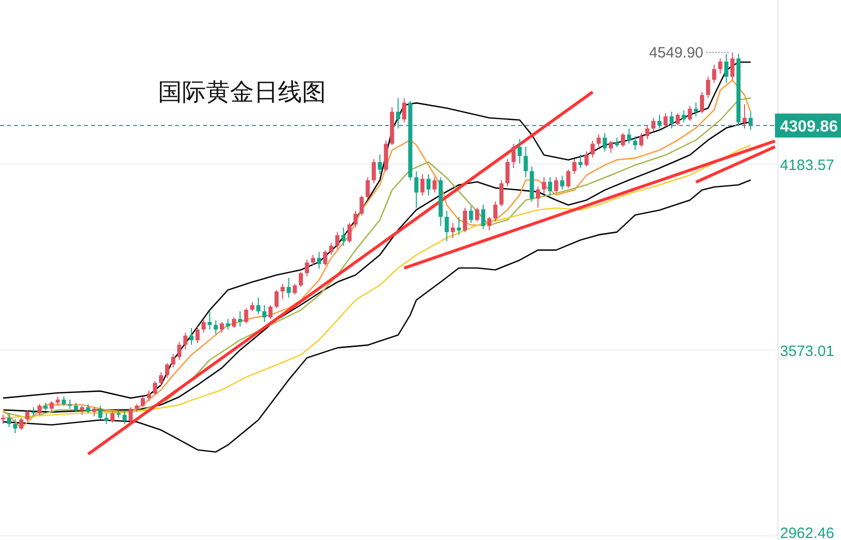 This screenshot has height=540, width=841. I want to click on y-tick-label: 4183.57, so click(807, 165).